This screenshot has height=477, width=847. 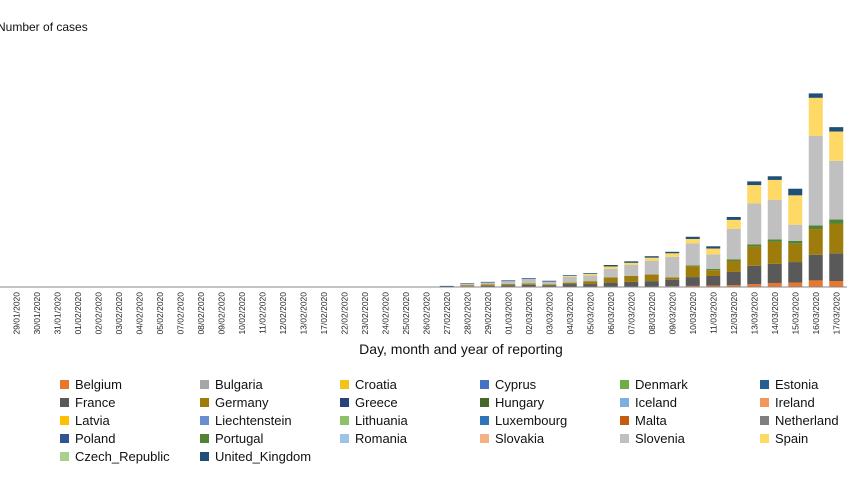 I want to click on x-tick-label: 27/02/2020, so click(x=447, y=313).